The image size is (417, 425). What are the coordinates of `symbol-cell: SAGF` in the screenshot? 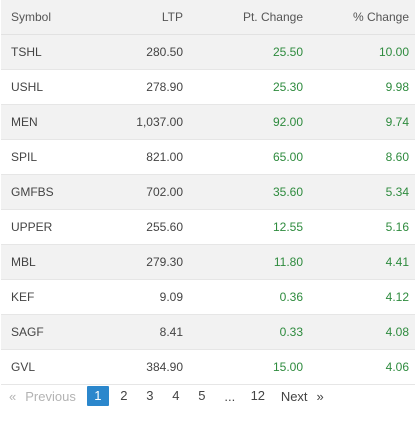 It's located at (49, 332).